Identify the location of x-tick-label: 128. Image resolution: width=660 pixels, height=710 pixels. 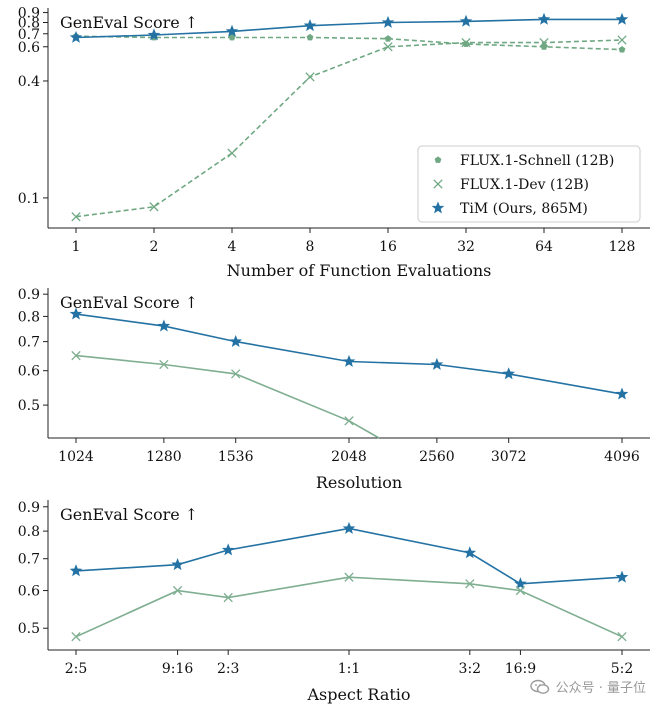
(622, 247).